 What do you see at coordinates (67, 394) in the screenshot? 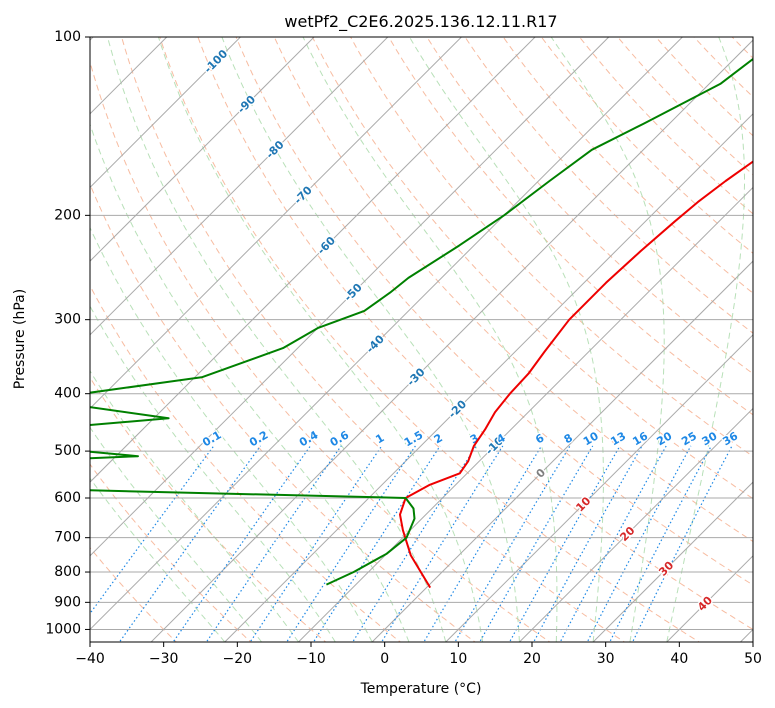
I see `y-tick-label: 400` at bounding box center [67, 394].